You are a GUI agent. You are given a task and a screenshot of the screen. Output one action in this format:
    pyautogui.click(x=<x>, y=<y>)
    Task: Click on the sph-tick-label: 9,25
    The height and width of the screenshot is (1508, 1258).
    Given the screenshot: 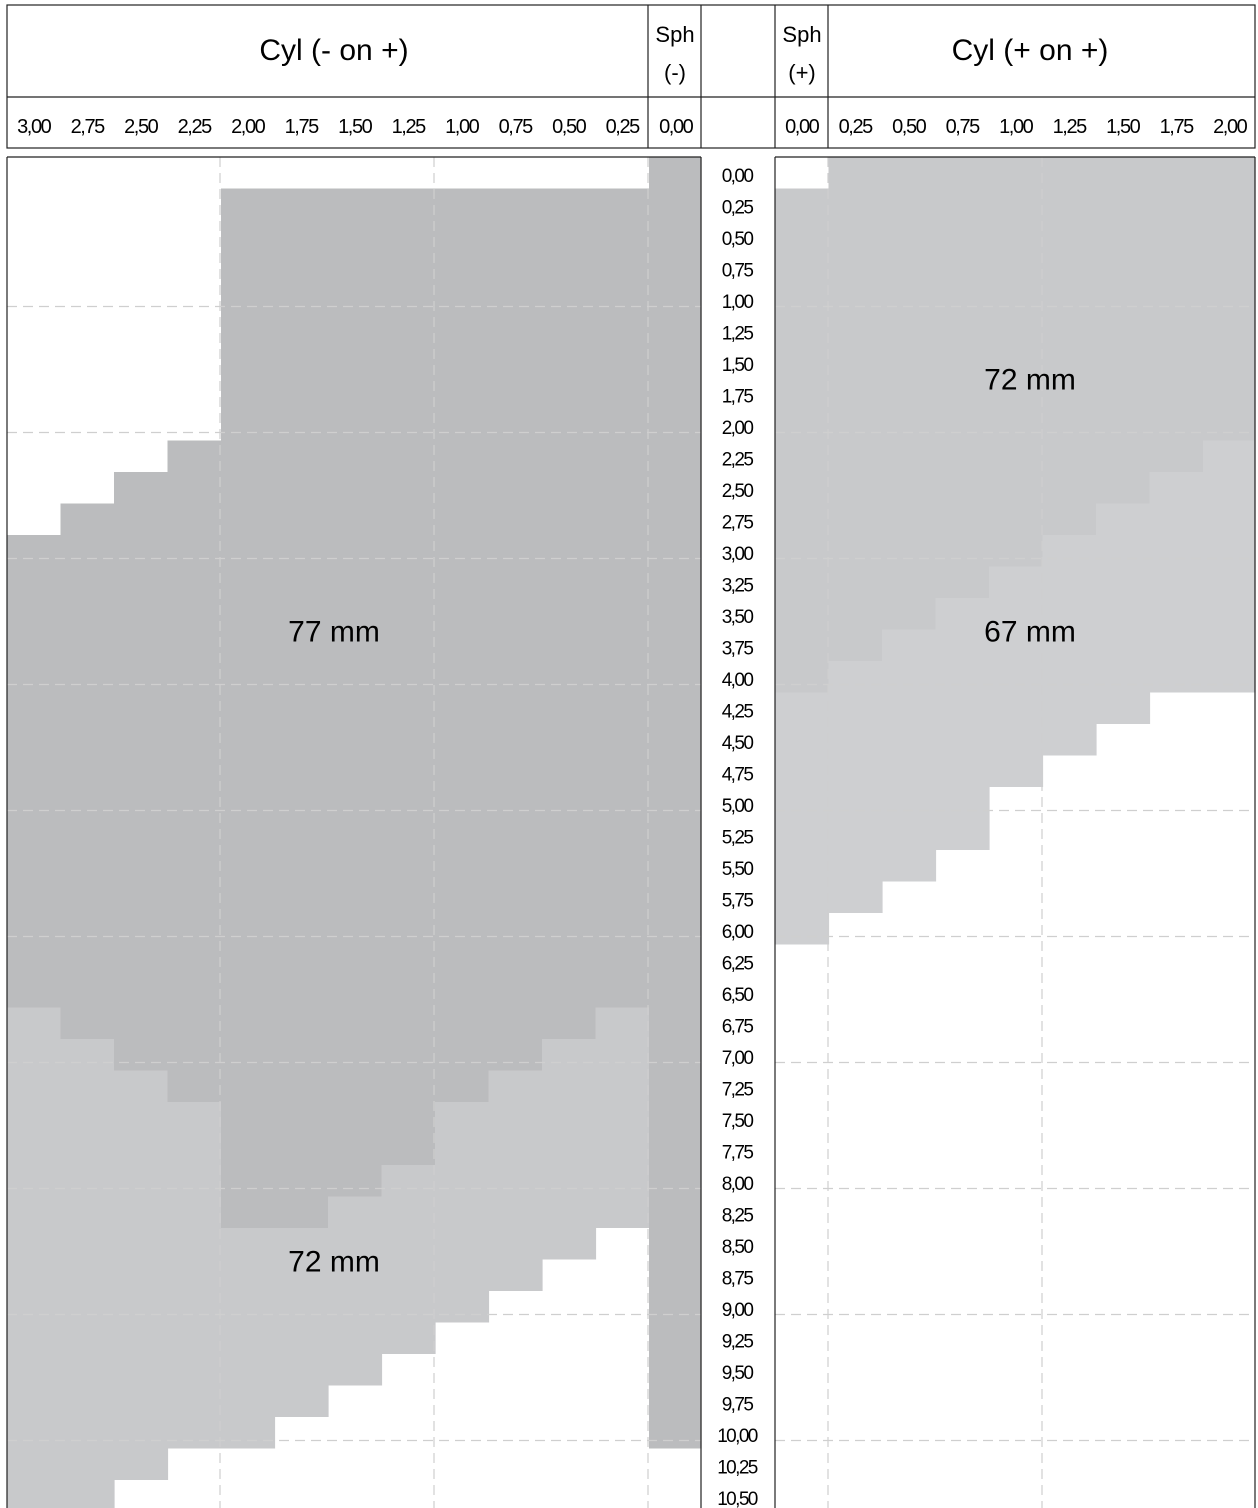 What is the action you would take?
    pyautogui.click(x=738, y=1342)
    